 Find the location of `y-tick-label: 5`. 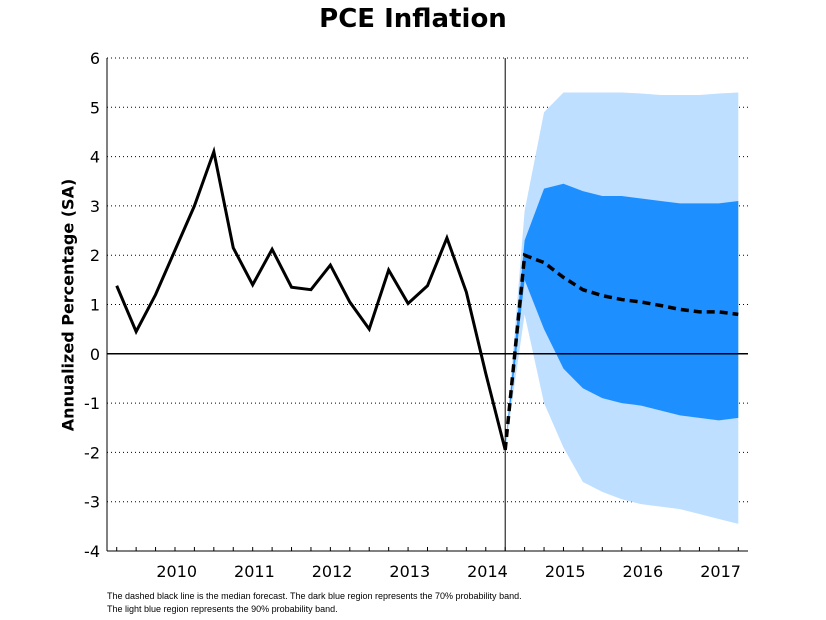

y-tick-label: 5 is located at coordinates (95, 107).